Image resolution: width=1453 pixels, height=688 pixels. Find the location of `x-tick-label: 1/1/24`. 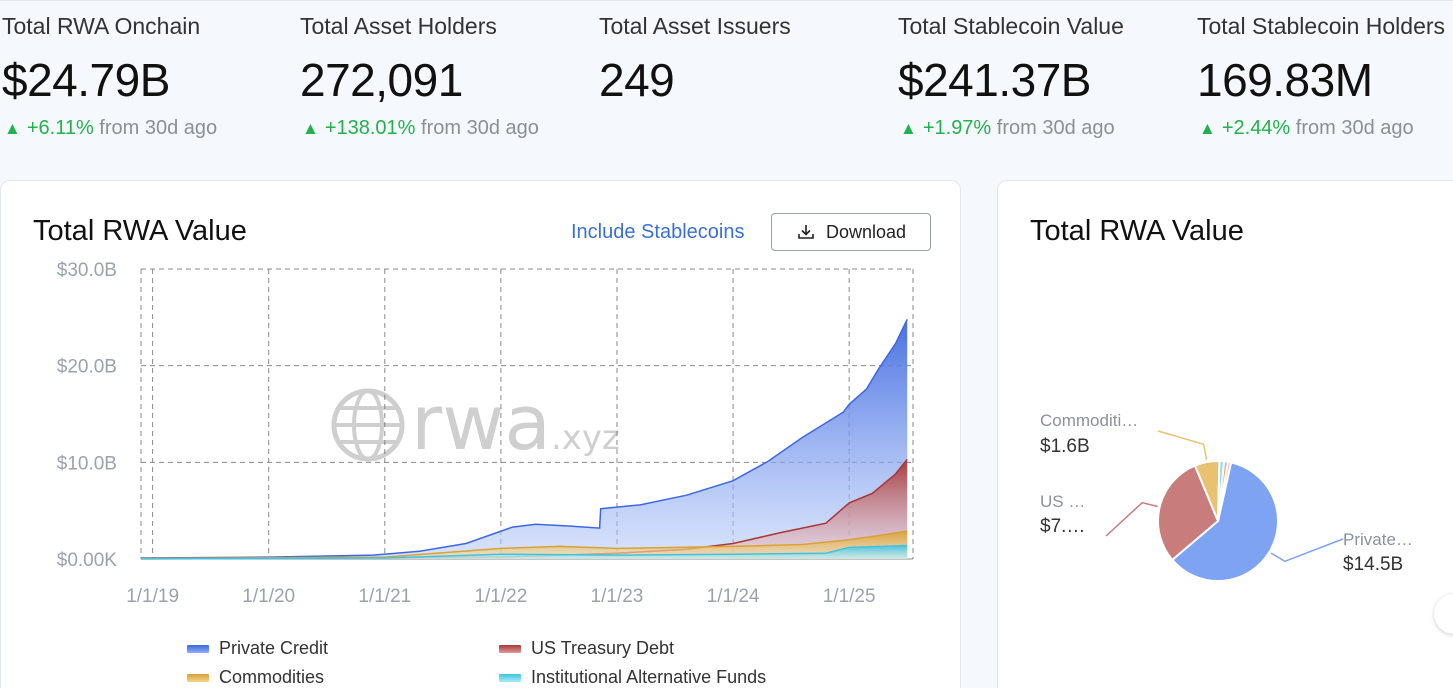

x-tick-label: 1/1/24 is located at coordinates (733, 596).